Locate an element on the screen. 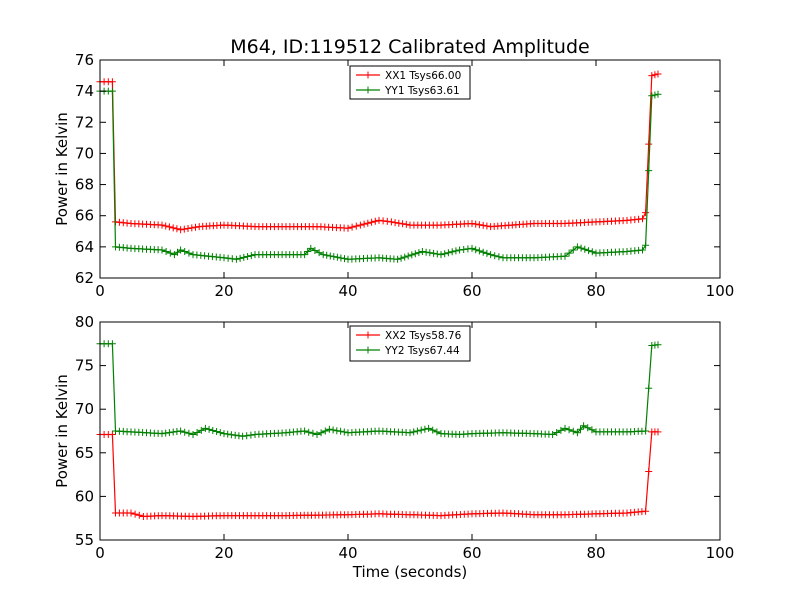 The height and width of the screenshot is (600, 800). y-tick-label: 75 is located at coordinates (84, 366).